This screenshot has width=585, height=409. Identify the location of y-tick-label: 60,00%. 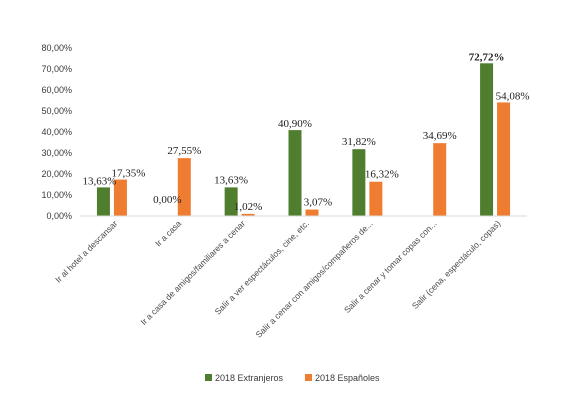
(56, 90).